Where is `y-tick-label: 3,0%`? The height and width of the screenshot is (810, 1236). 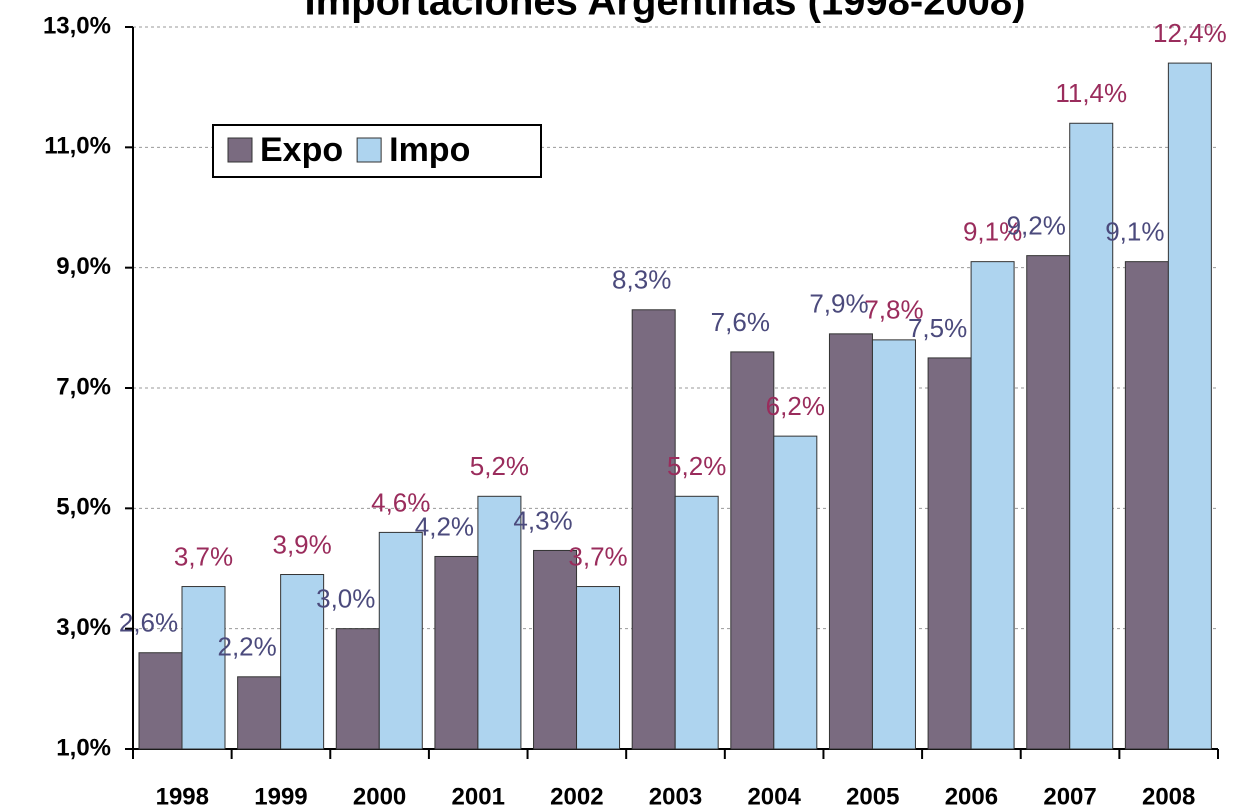
y-tick-label: 3,0% is located at coordinates (83, 627).